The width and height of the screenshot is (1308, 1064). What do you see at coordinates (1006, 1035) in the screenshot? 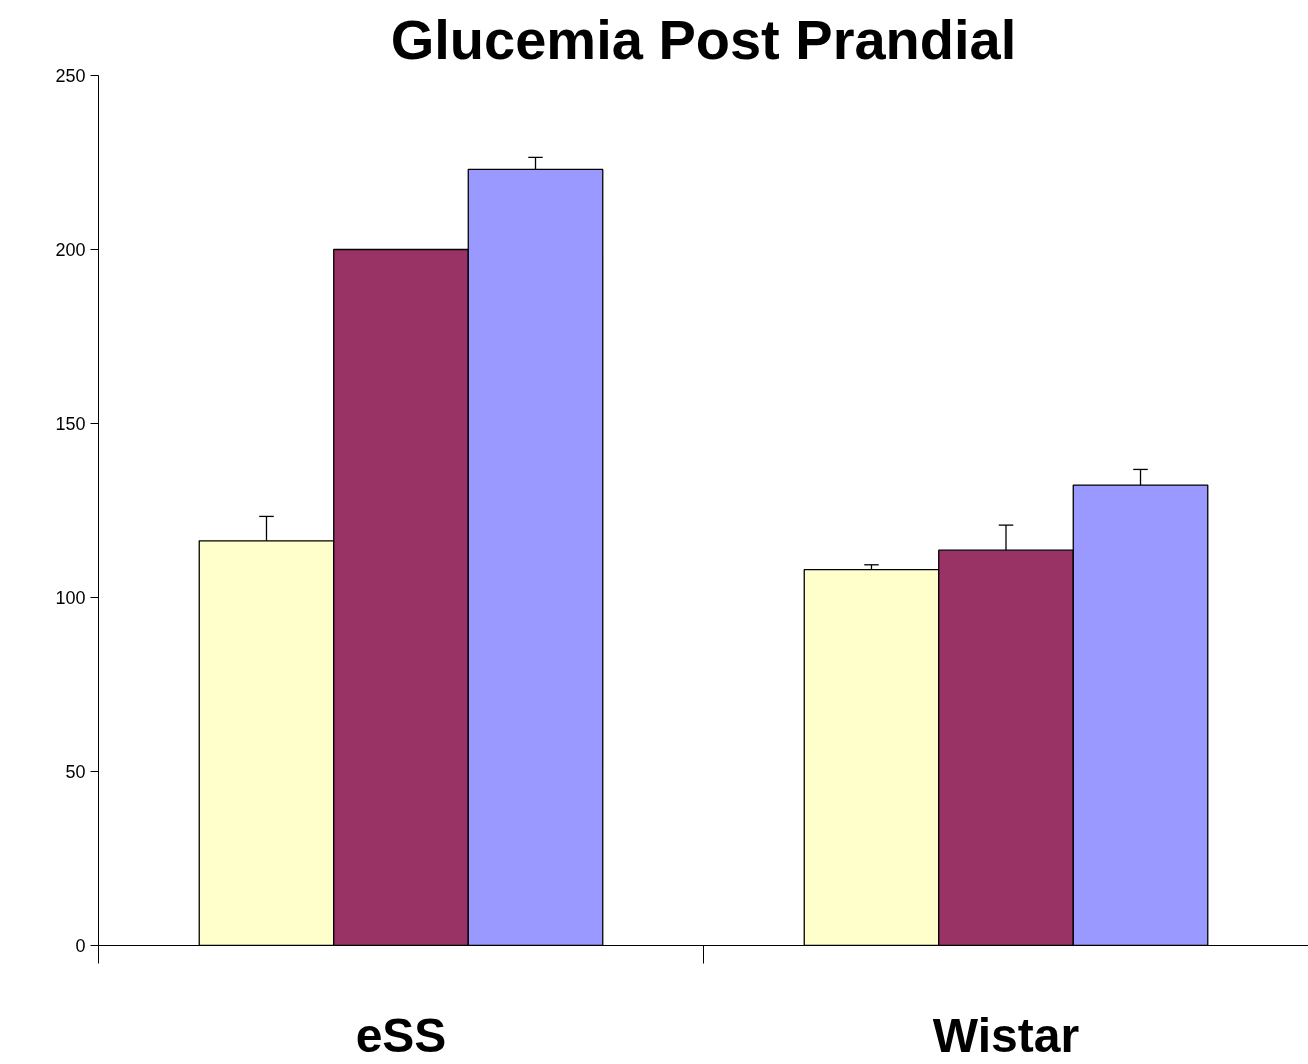
I see `x-tick-label: Wistar` at bounding box center [1006, 1035].